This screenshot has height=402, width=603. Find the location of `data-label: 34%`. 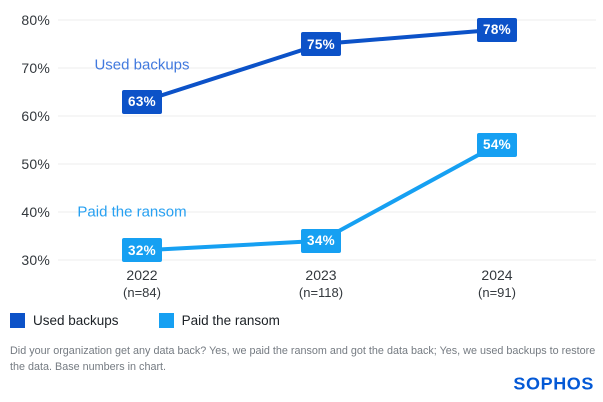

data-label: 34% is located at coordinates (321, 240).